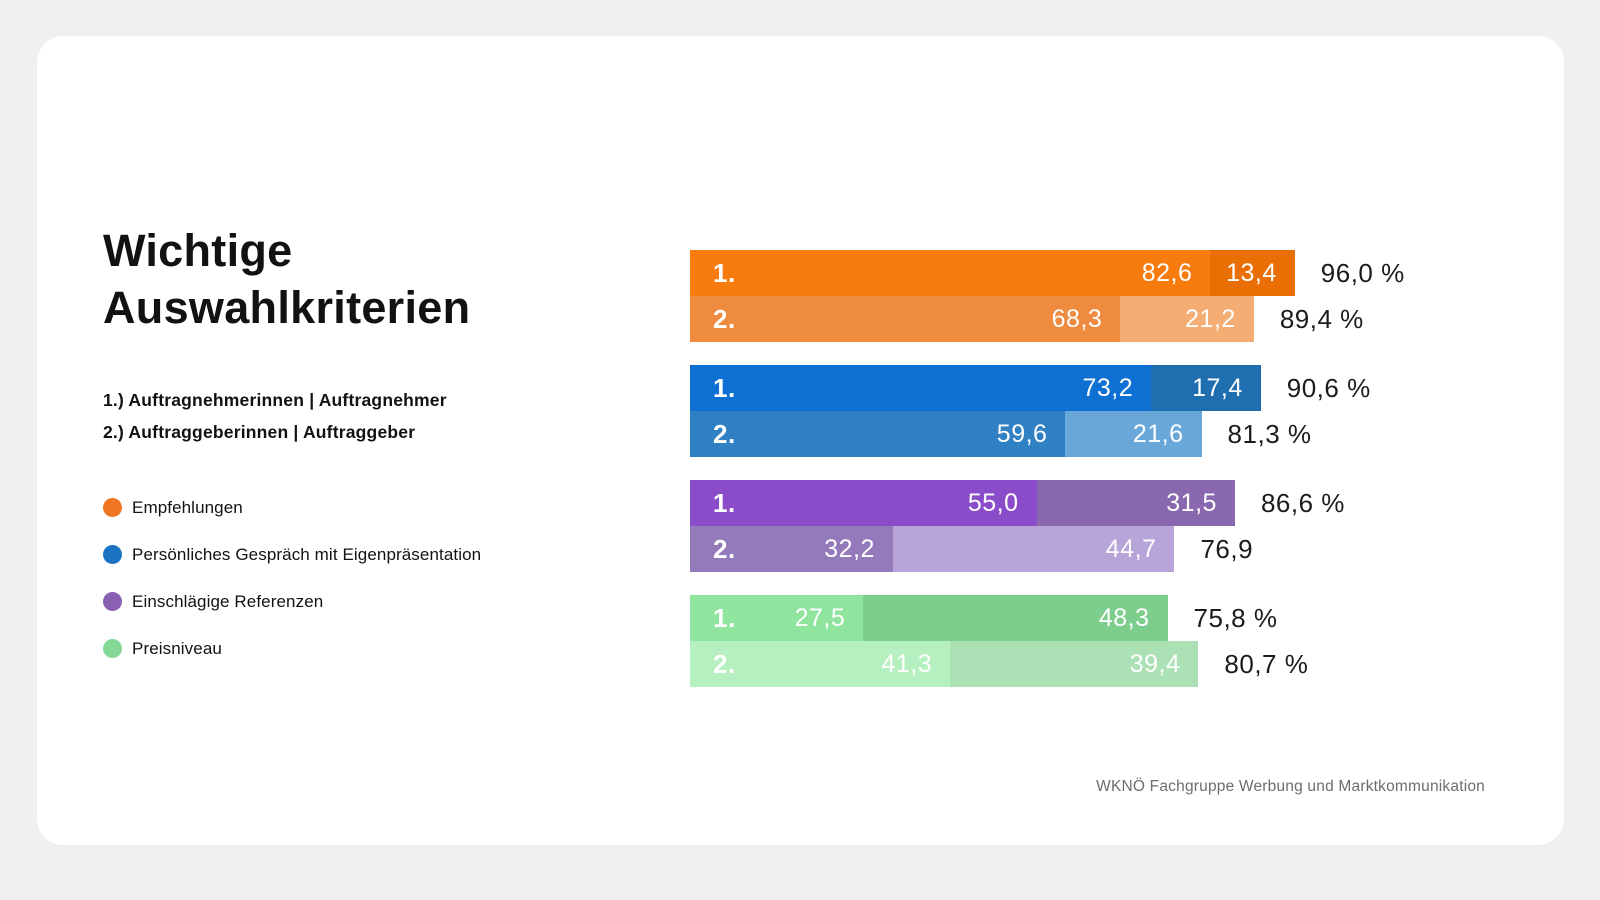  Describe the element at coordinates (820, 617) in the screenshot. I see `segment-value: 27,5` at that location.